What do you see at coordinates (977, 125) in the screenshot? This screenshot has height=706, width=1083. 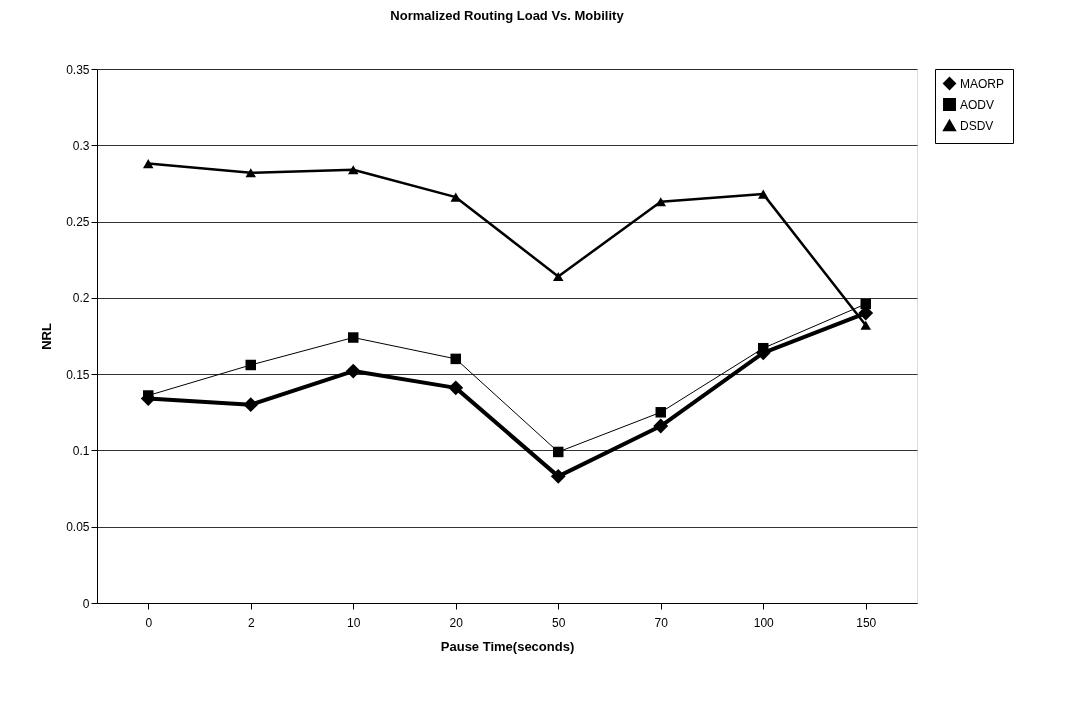 I see `legend-label: DSDV` at bounding box center [977, 125].